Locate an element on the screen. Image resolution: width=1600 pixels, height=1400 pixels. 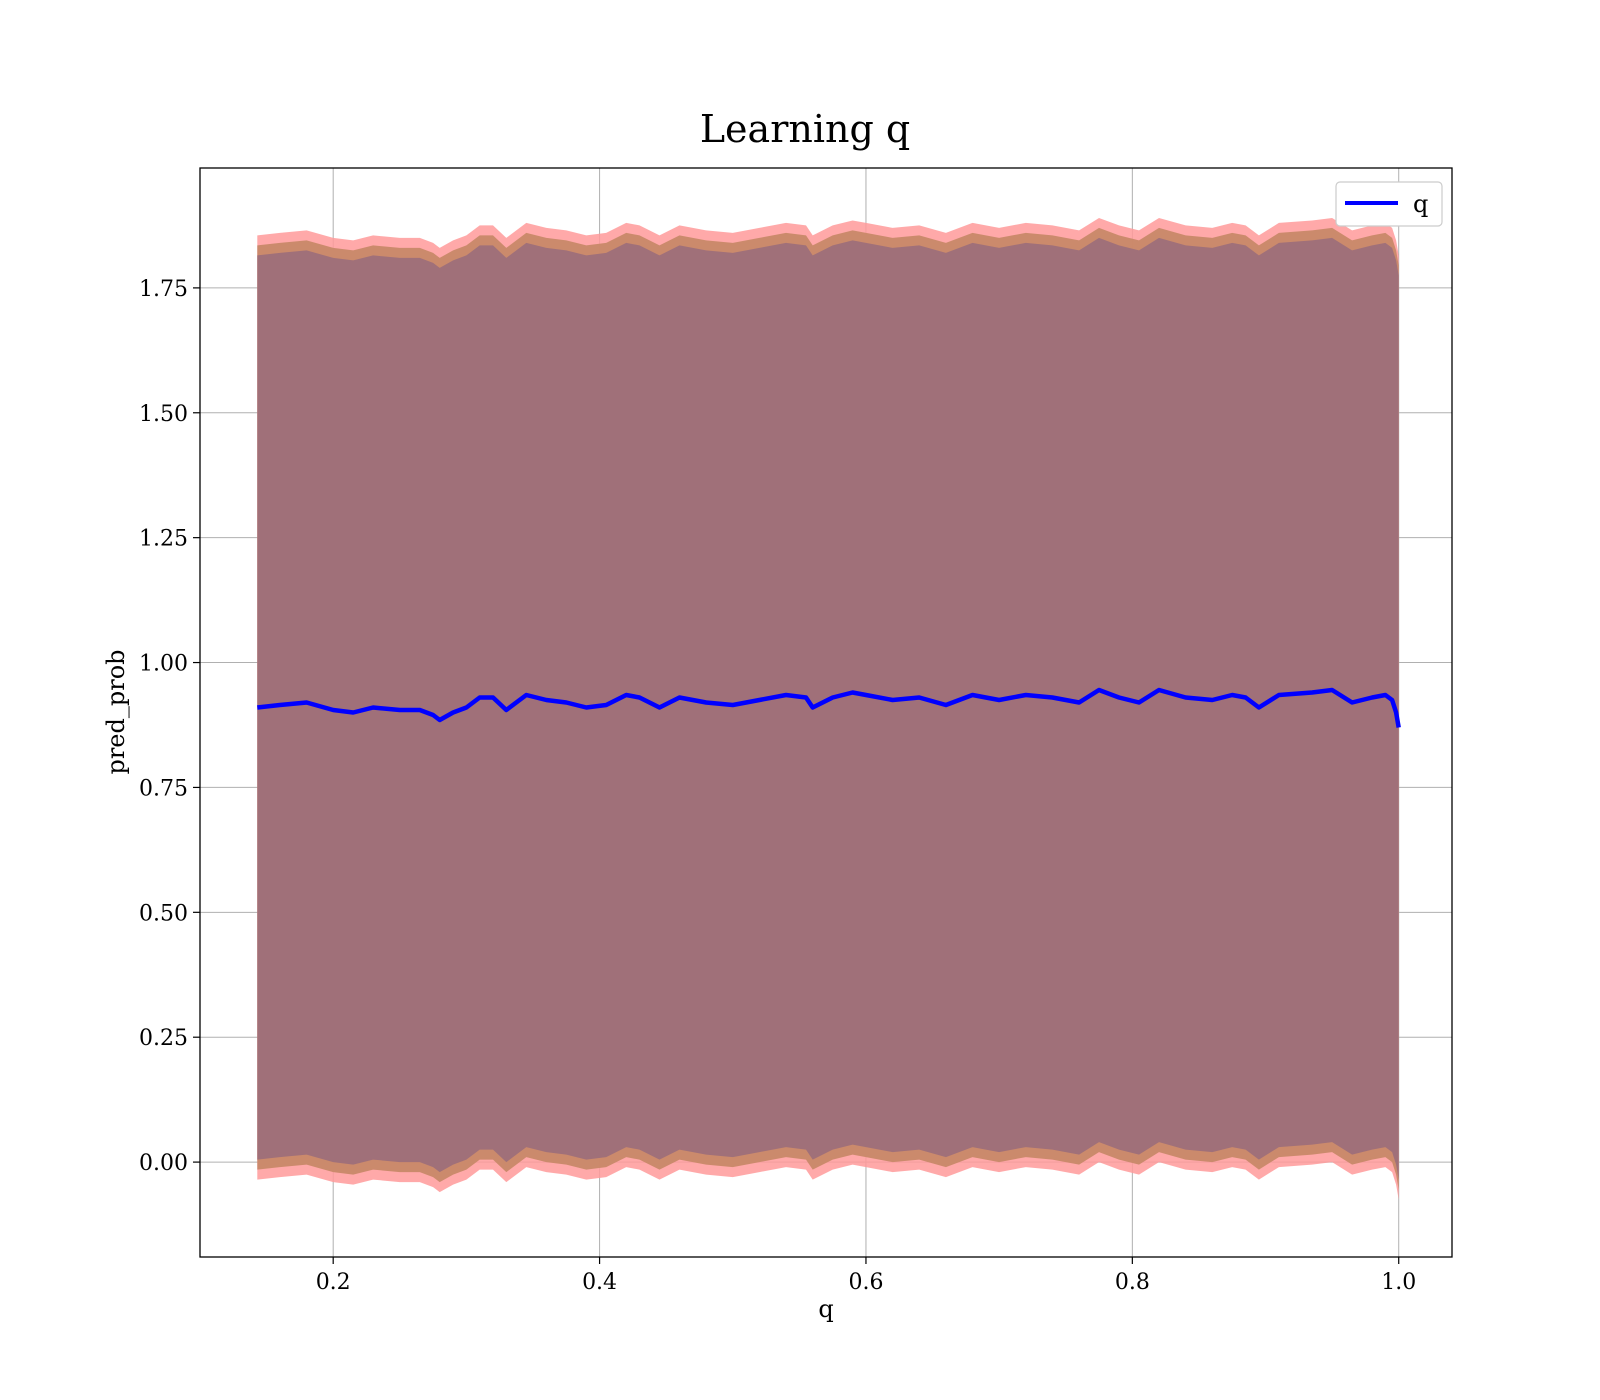
y-tick-label-3: 0.75 is located at coordinates (163, 788).